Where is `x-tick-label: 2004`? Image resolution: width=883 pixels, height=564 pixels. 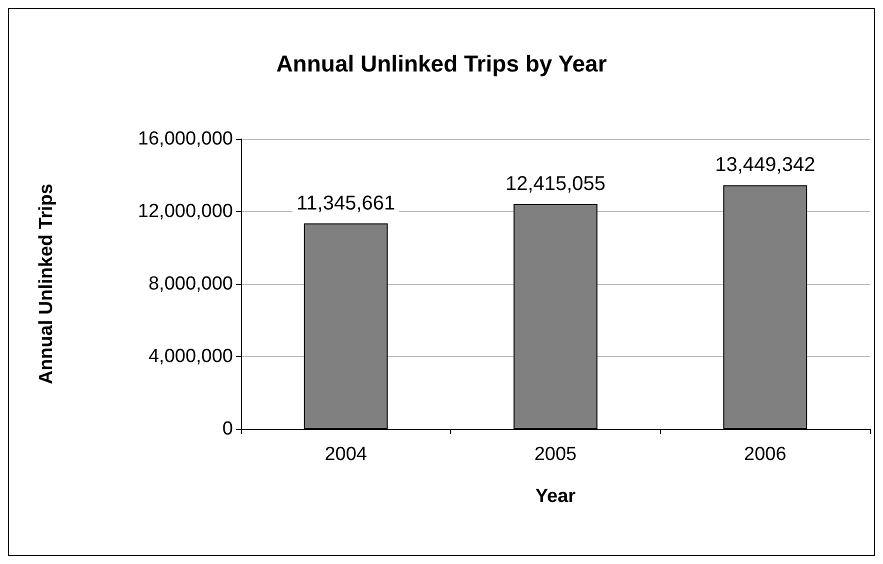
x-tick-label: 2004 is located at coordinates (346, 454).